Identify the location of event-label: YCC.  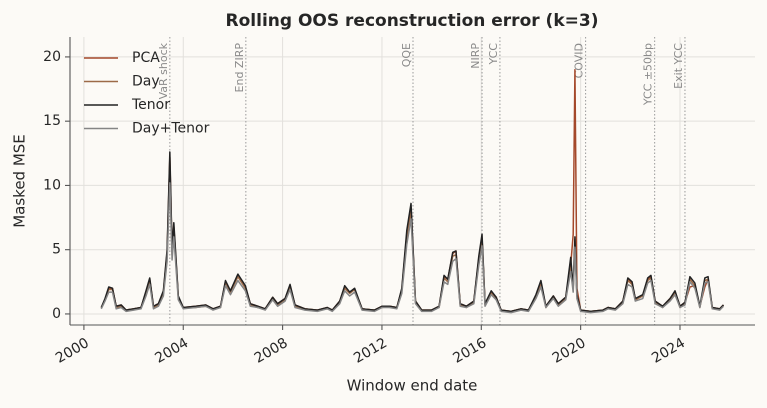
(493, 54).